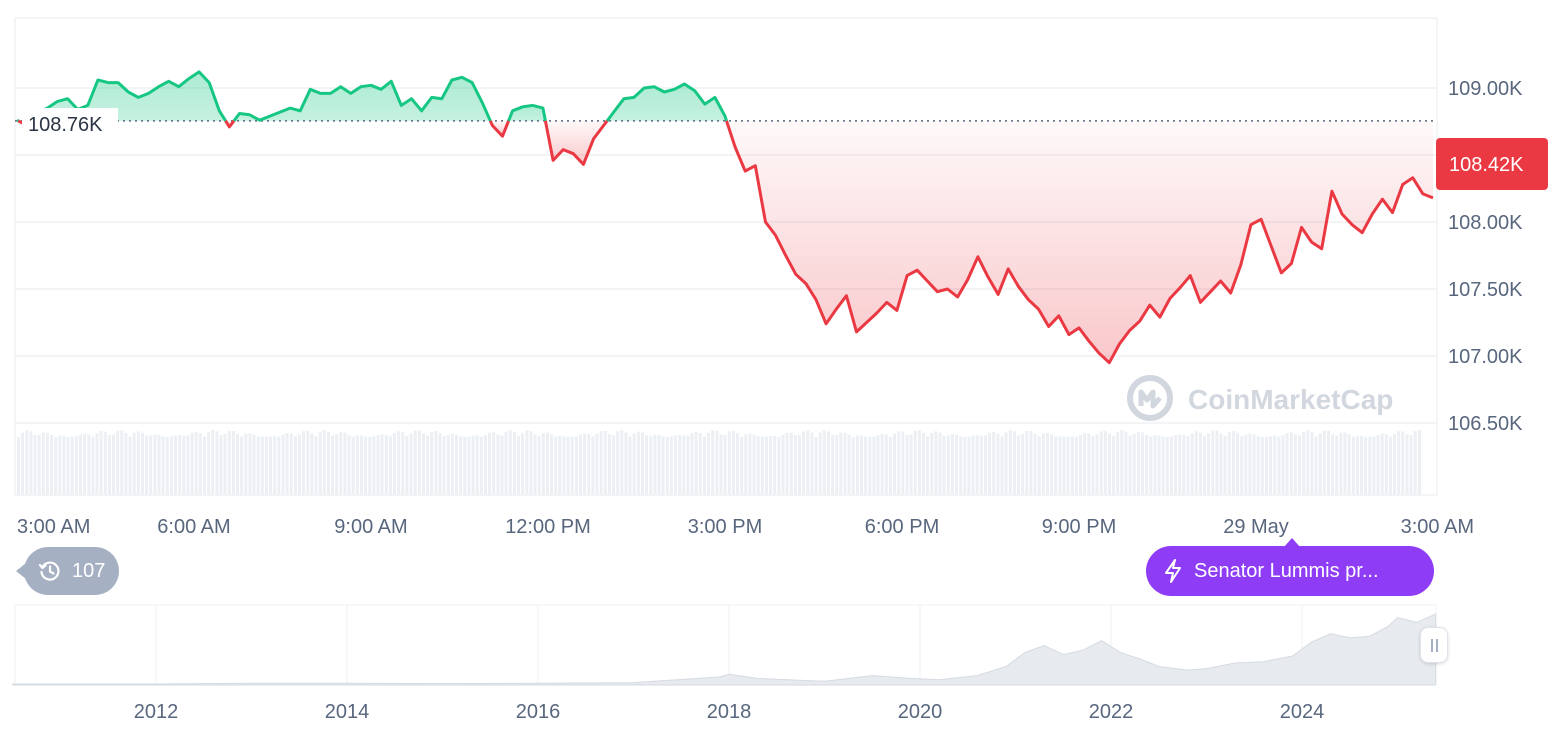  I want to click on x-tick-label: 6:00 PM, so click(902, 527).